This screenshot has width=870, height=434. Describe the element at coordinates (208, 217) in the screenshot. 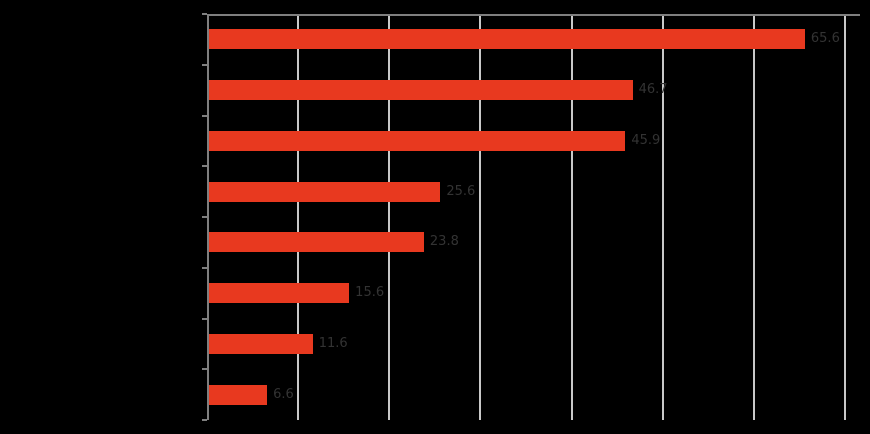

I see `y-axis-spine` at that location.